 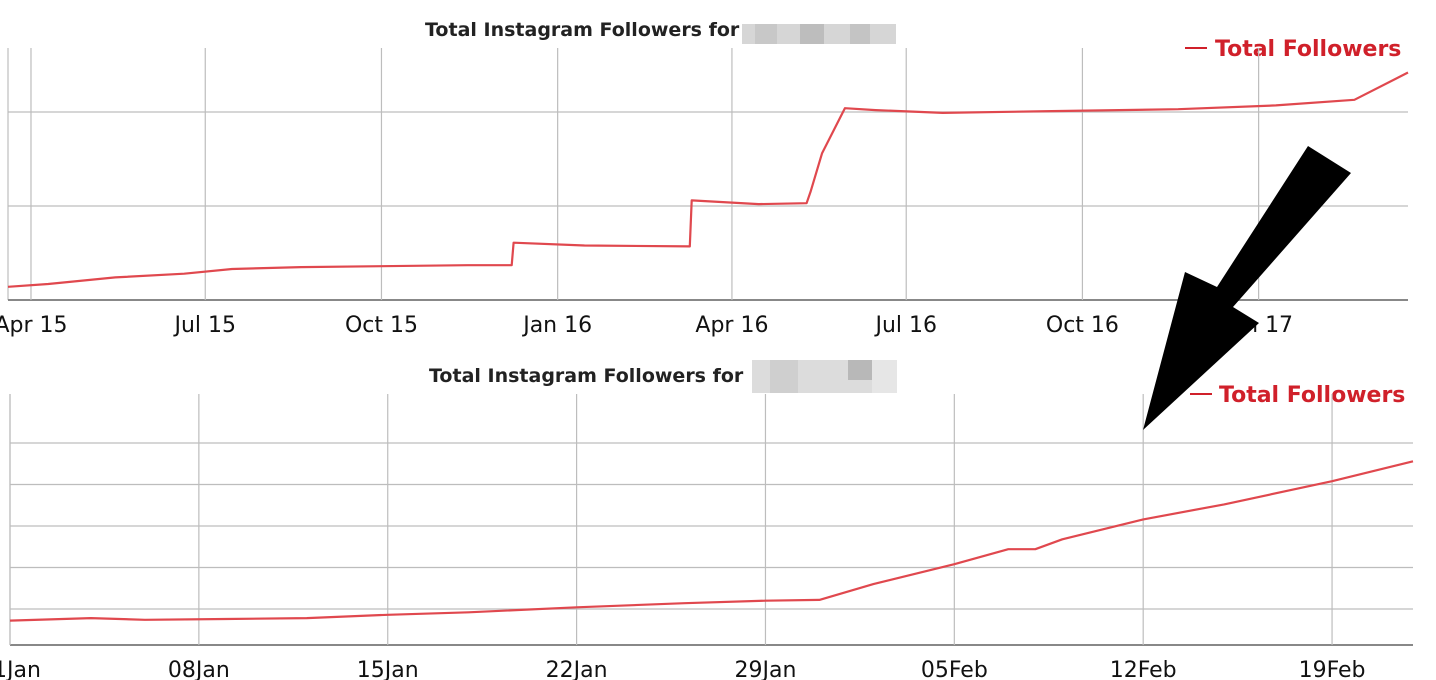 I want to click on chart-top-redaction, so click(x=819, y=34).